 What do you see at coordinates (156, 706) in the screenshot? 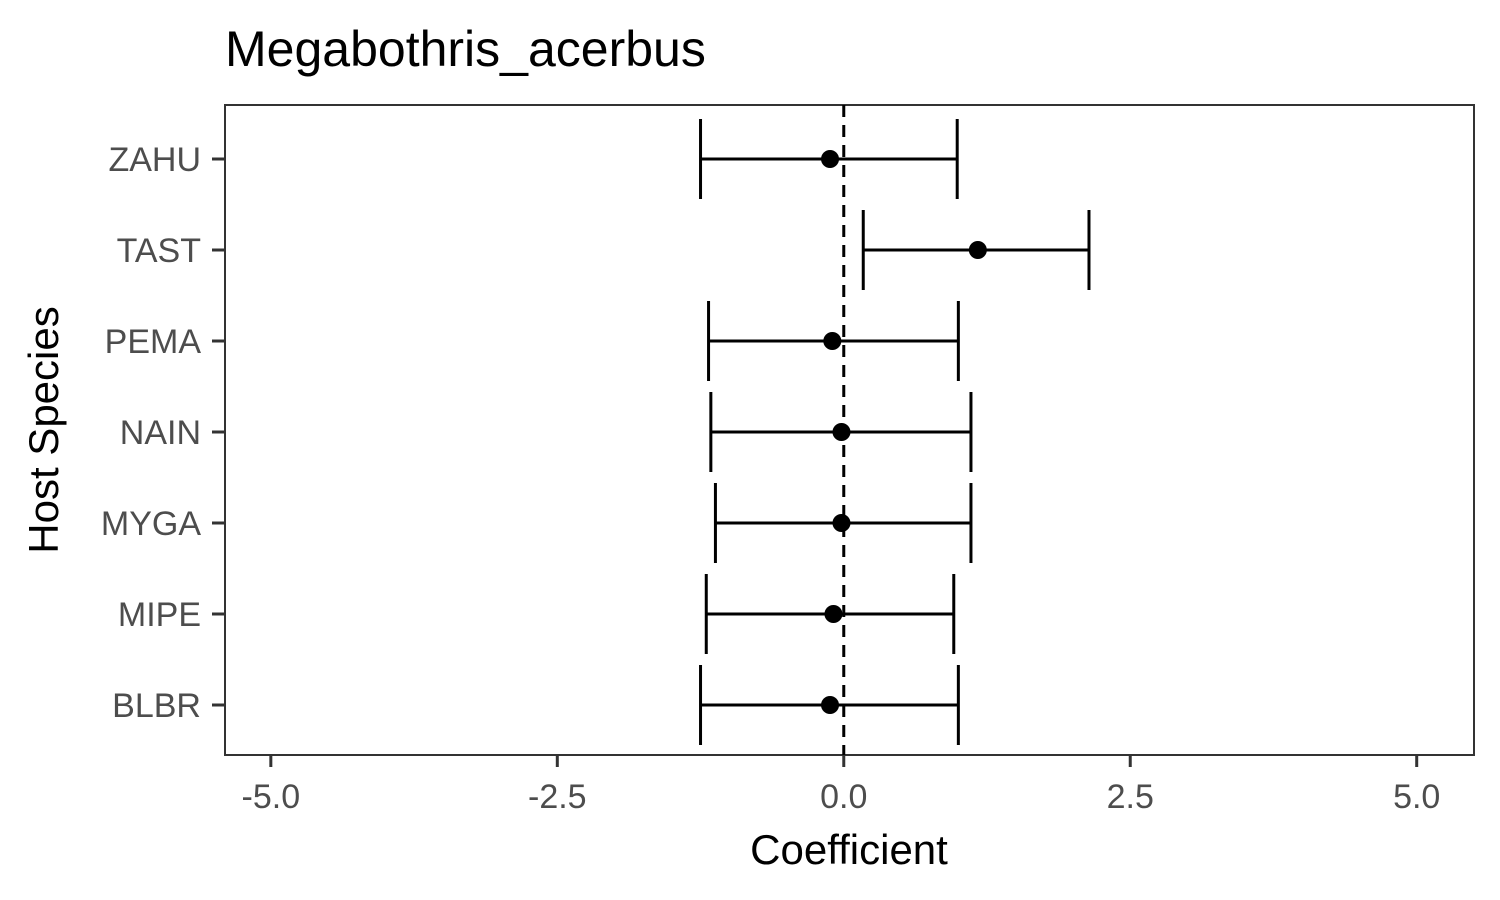
I see `y-tick-label: BLBR` at bounding box center [156, 706].